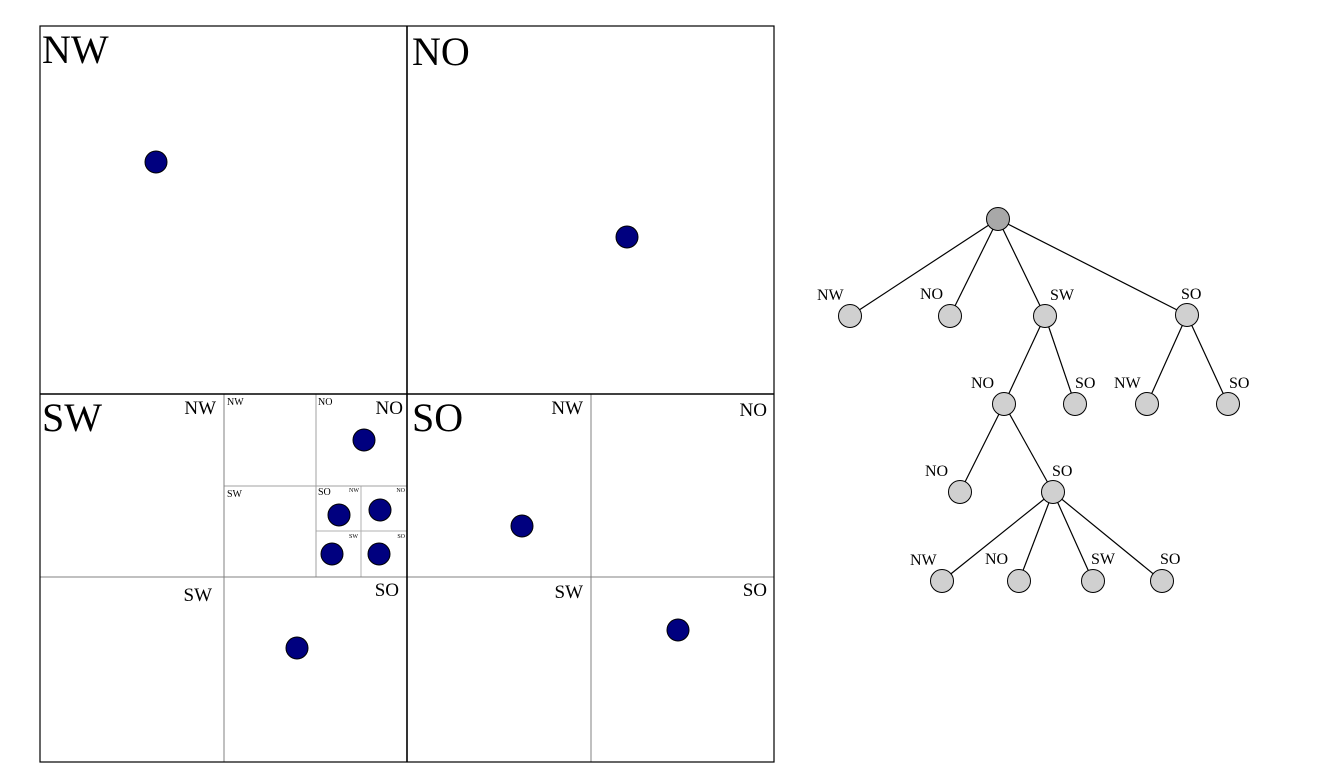  Describe the element at coordinates (1191, 294) in the screenshot. I see `tree-label-so: SO` at that location.